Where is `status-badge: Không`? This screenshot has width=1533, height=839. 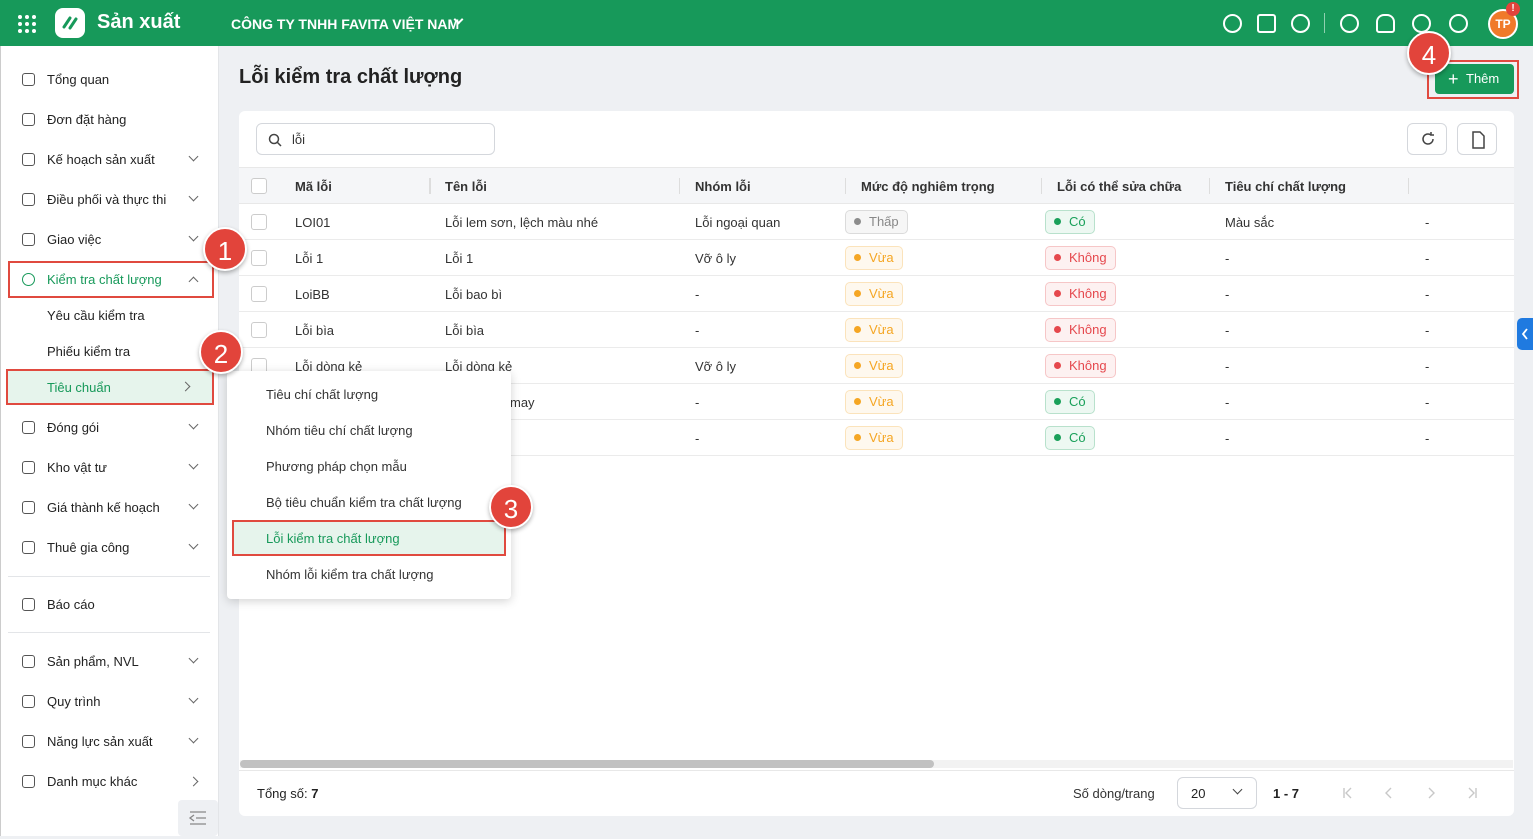
status-badge: Không is located at coordinates (1080, 330).